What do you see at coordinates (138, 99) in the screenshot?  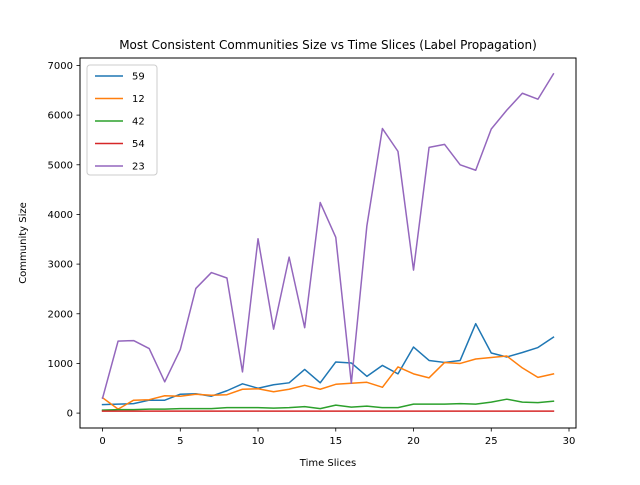 I see `legend-label-12: 12` at bounding box center [138, 99].